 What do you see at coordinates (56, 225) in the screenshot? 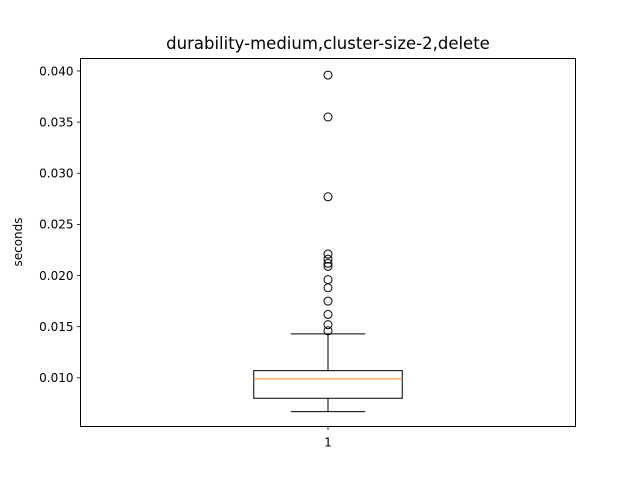
I see `y-tick-label: 0.025` at bounding box center [56, 225].